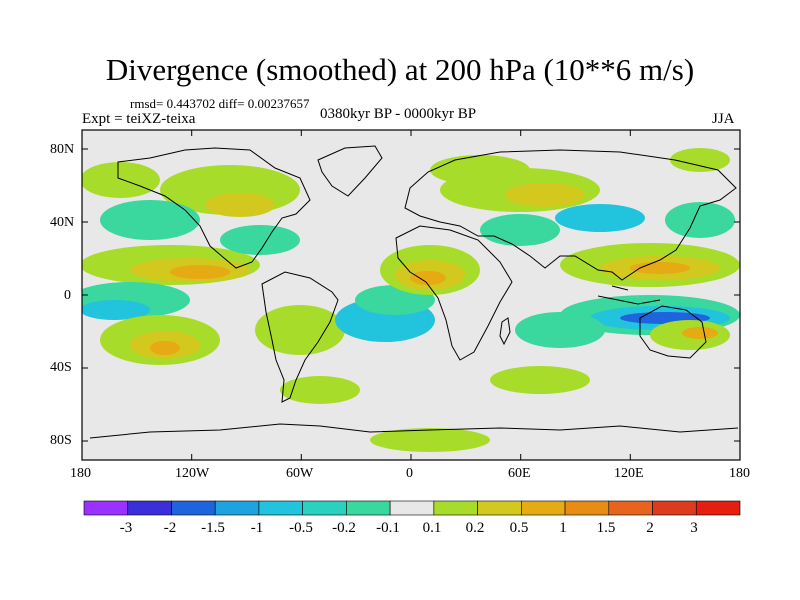 The image size is (800, 600). I want to click on x-tick-label: 120E, so click(629, 473).